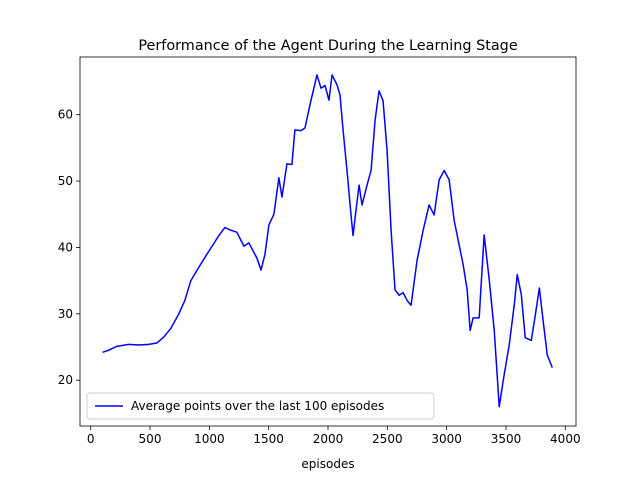  I want to click on y-tick-label: 60, so click(65, 115).